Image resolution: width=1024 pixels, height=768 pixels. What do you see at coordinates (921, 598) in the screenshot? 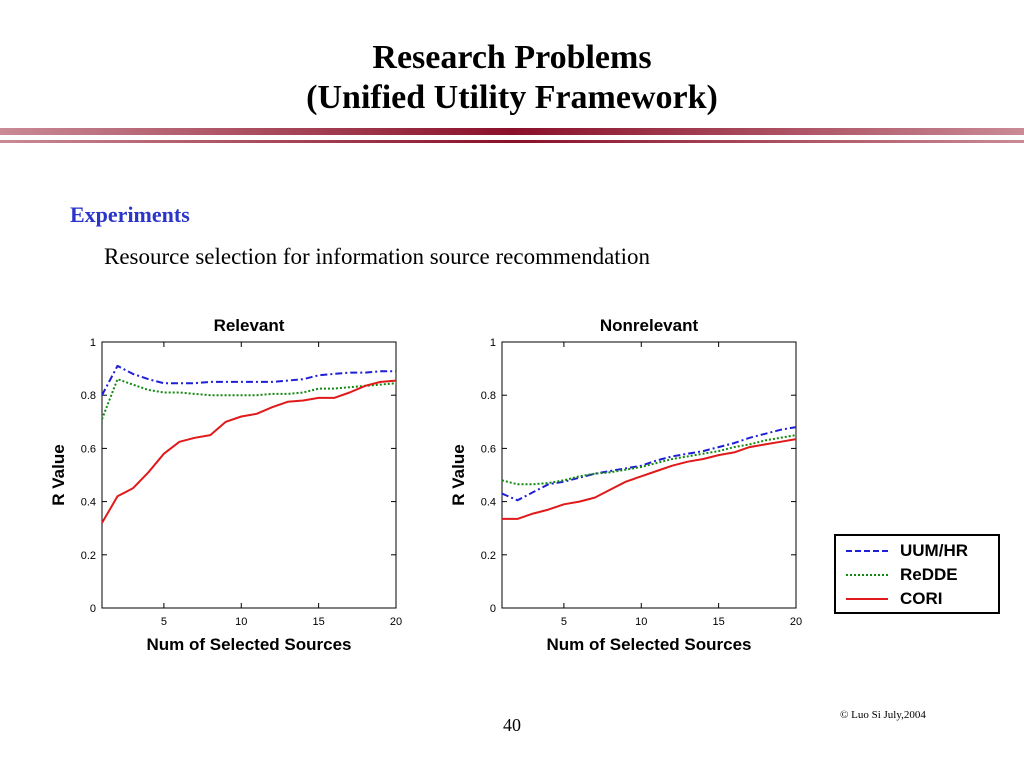
I see `legend-label-cori: CORI` at bounding box center [921, 598].